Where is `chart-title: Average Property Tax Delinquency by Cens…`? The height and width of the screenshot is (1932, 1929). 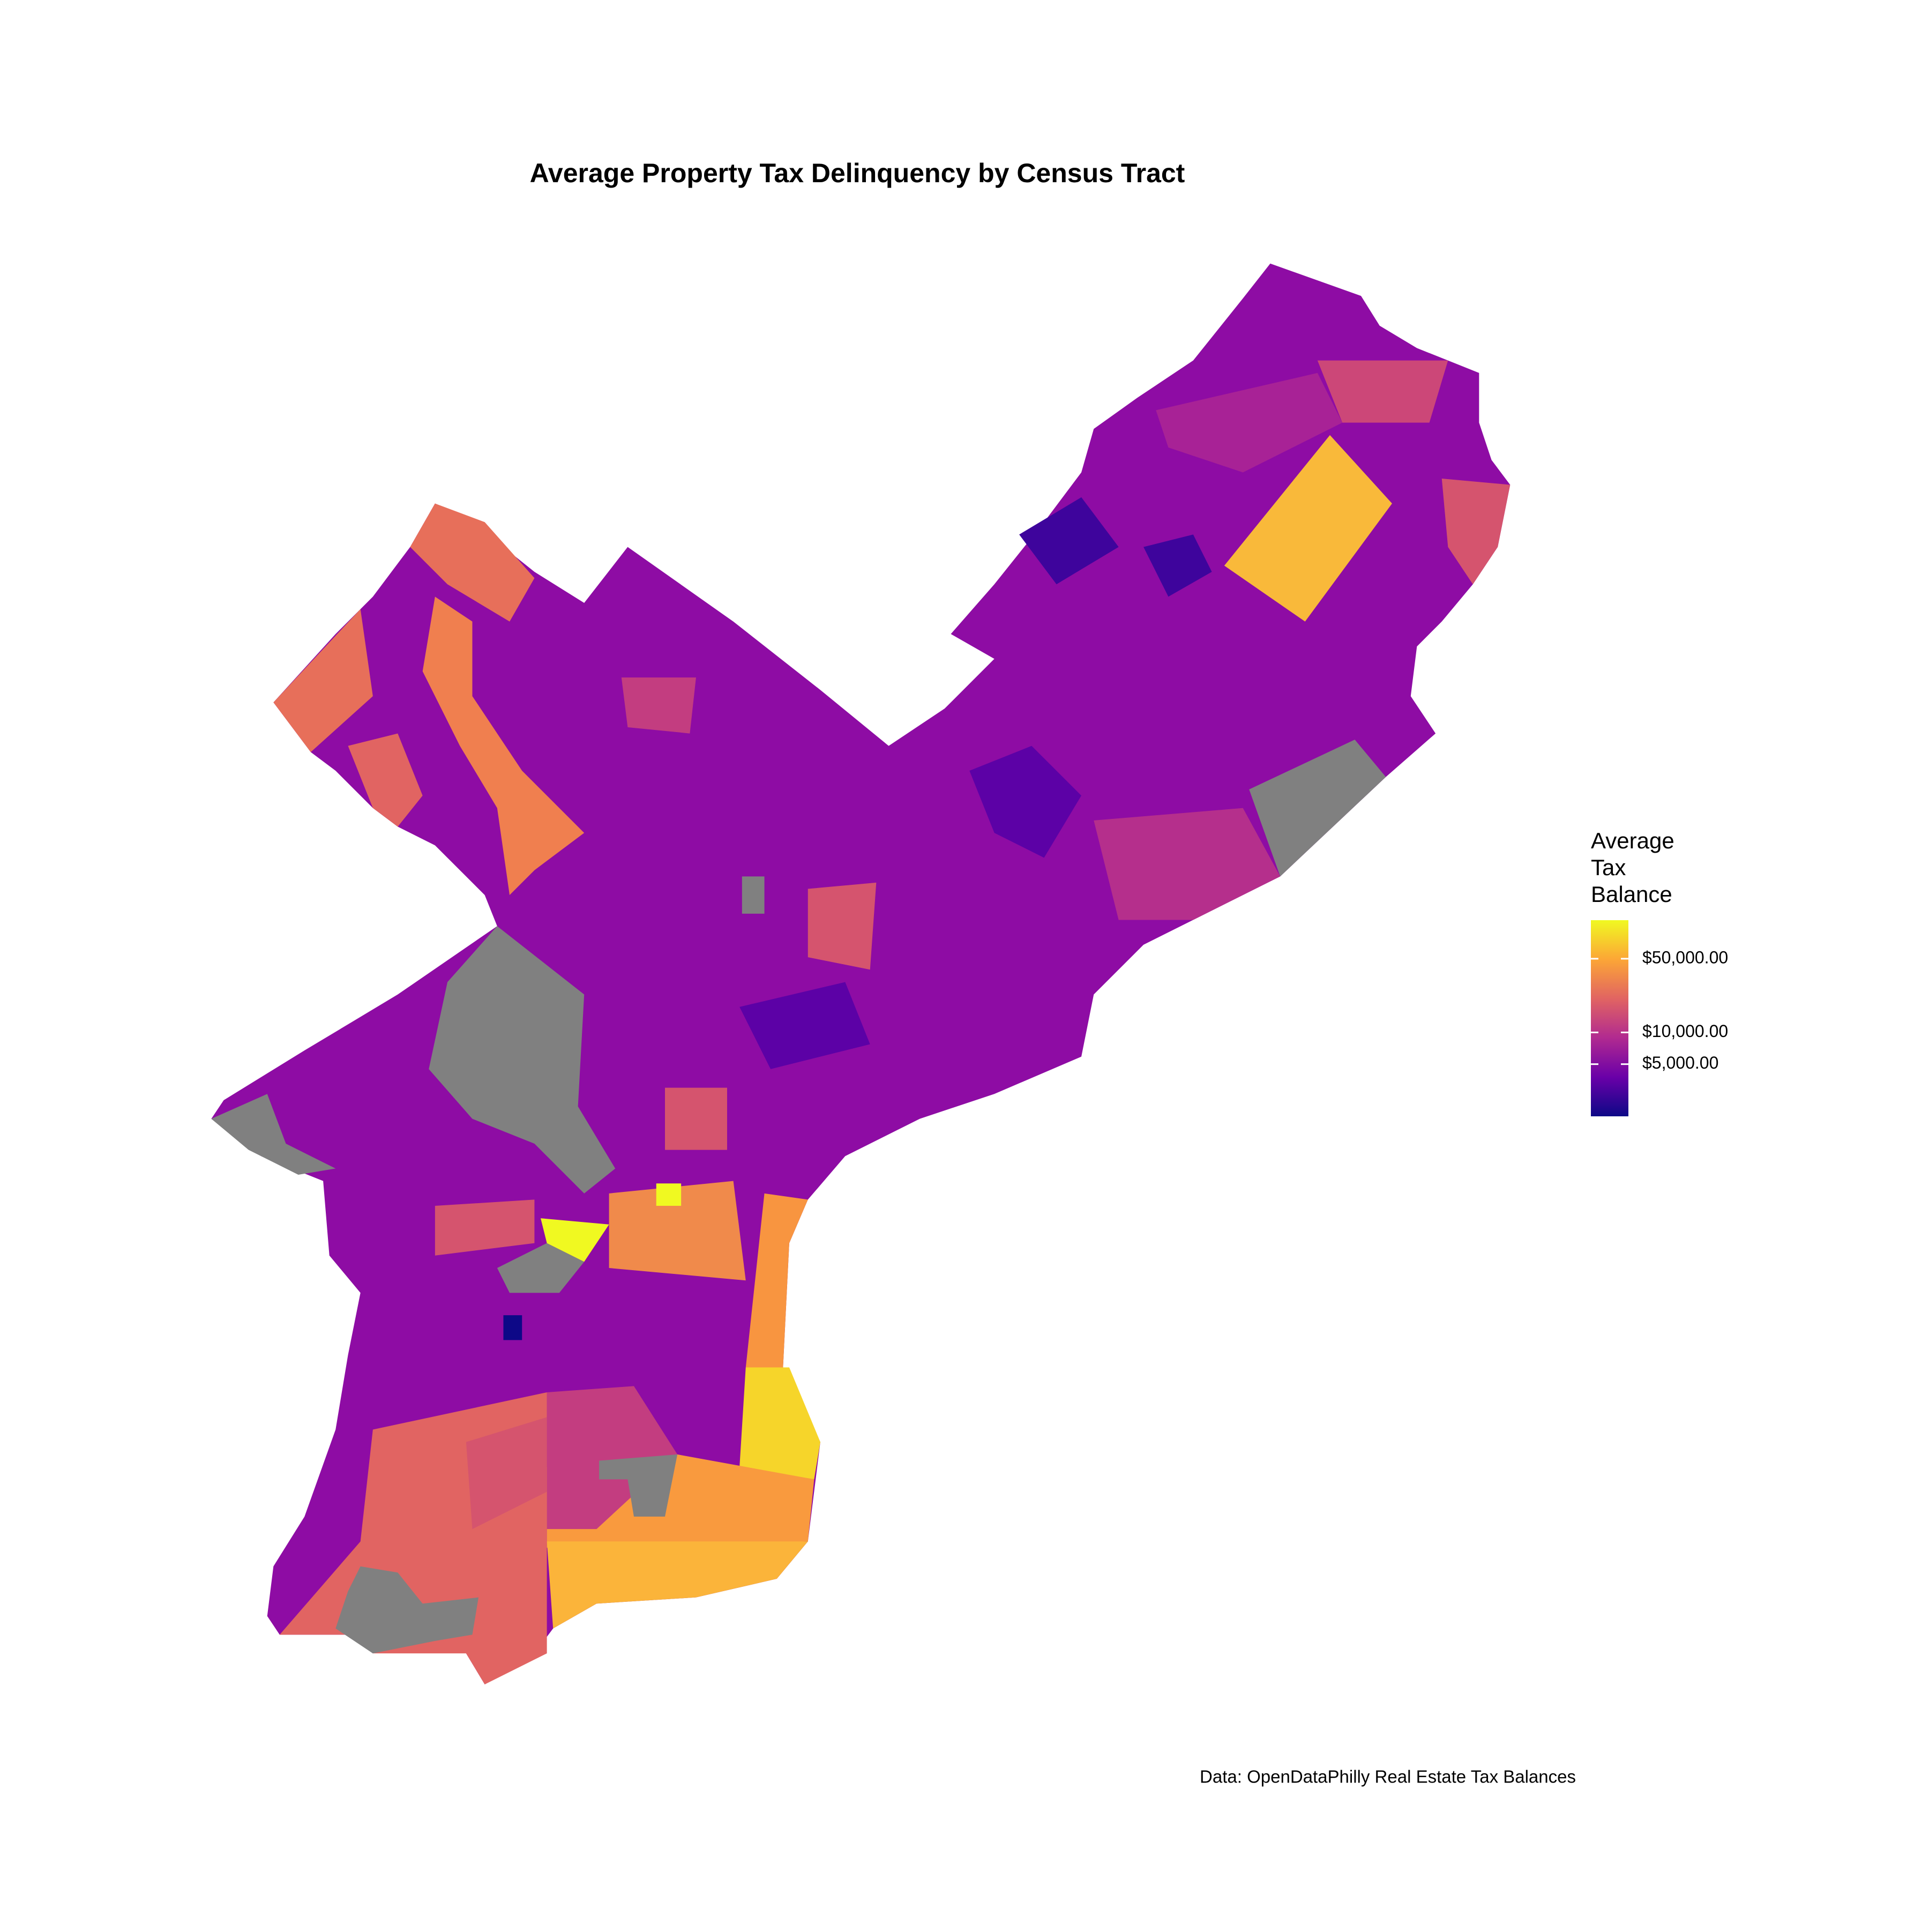 chart-title: Average Property Tax Delinquency by Cens… is located at coordinates (857, 173).